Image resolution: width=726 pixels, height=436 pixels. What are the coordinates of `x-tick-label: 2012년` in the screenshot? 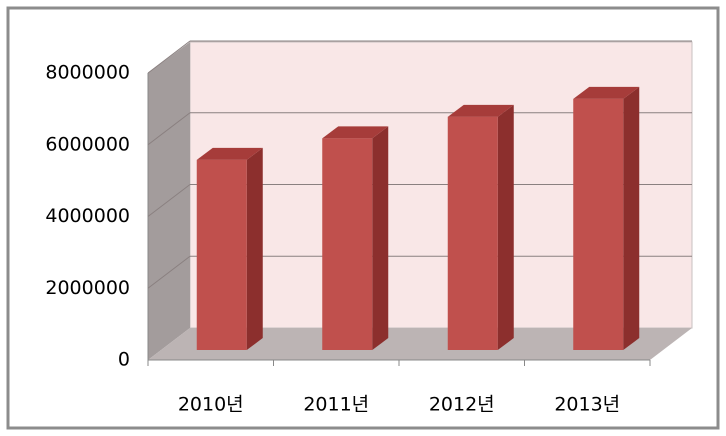 It's located at (462, 405).